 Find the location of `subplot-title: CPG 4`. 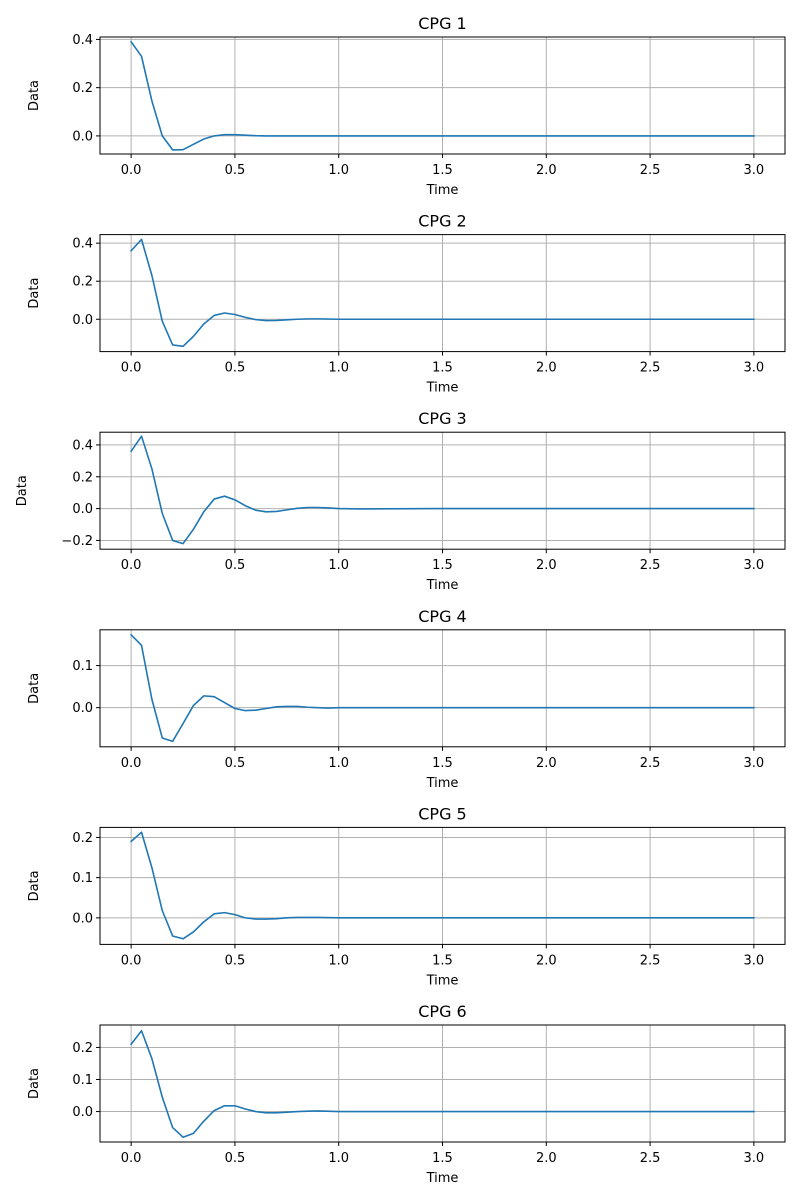

subplot-title: CPG 4 is located at coordinates (442, 616).